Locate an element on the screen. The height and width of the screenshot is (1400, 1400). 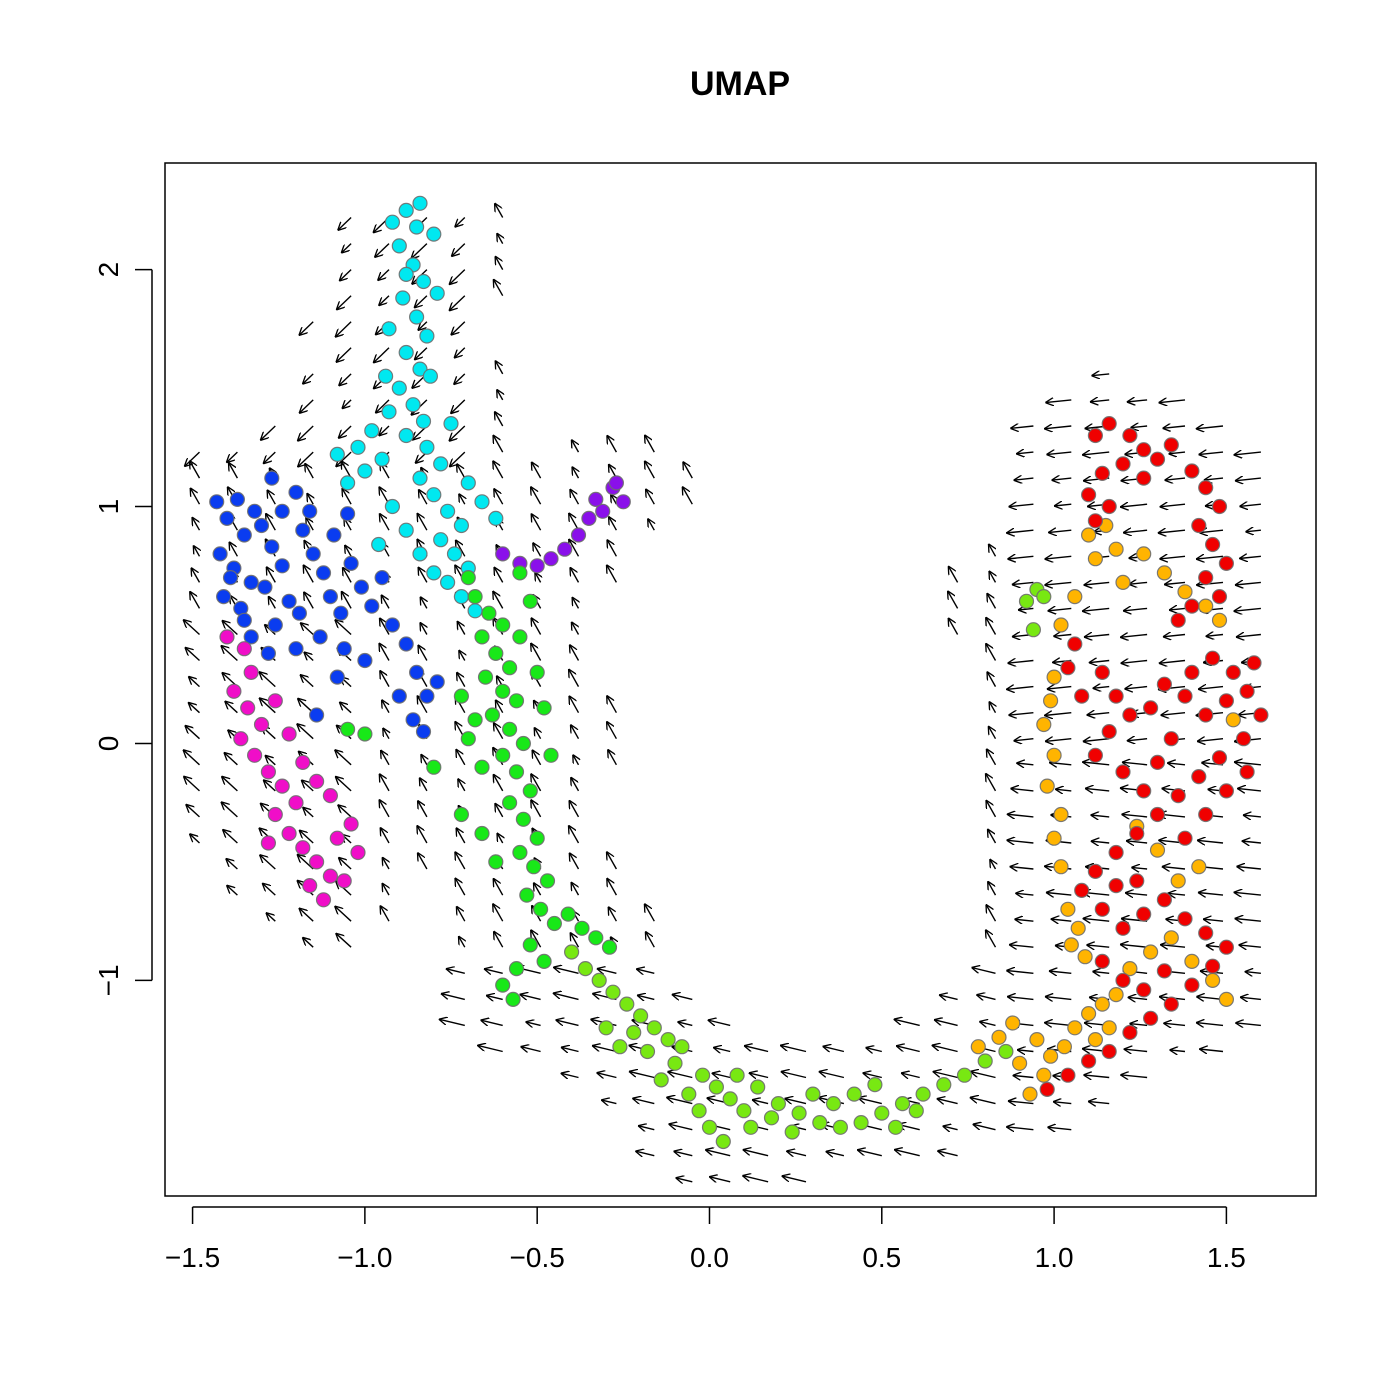
x-tick-label: 0.5 is located at coordinates (881, 1257).